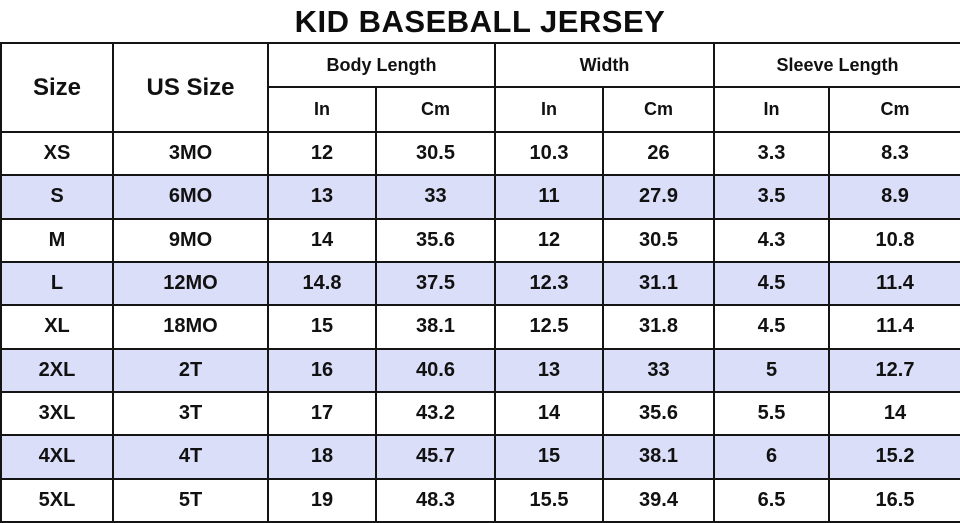  What do you see at coordinates (658, 109) in the screenshot?
I see `unit-header-width-cm: Cm` at bounding box center [658, 109].